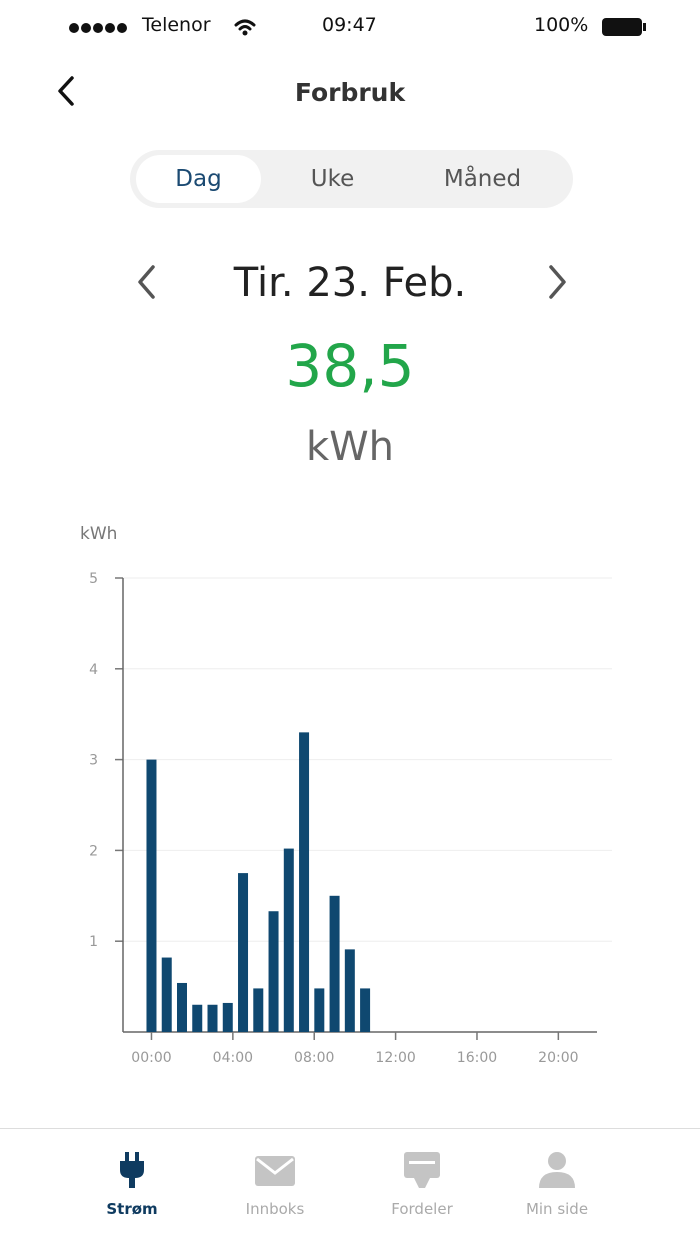  What do you see at coordinates (557, 1209) in the screenshot?
I see `nav-label: Min side` at bounding box center [557, 1209].